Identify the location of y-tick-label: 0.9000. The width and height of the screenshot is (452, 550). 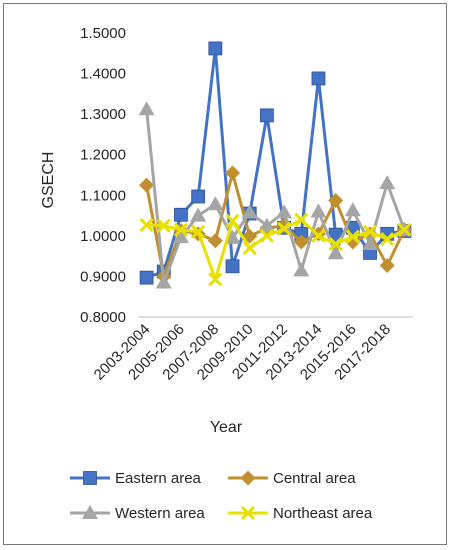
(103, 276).